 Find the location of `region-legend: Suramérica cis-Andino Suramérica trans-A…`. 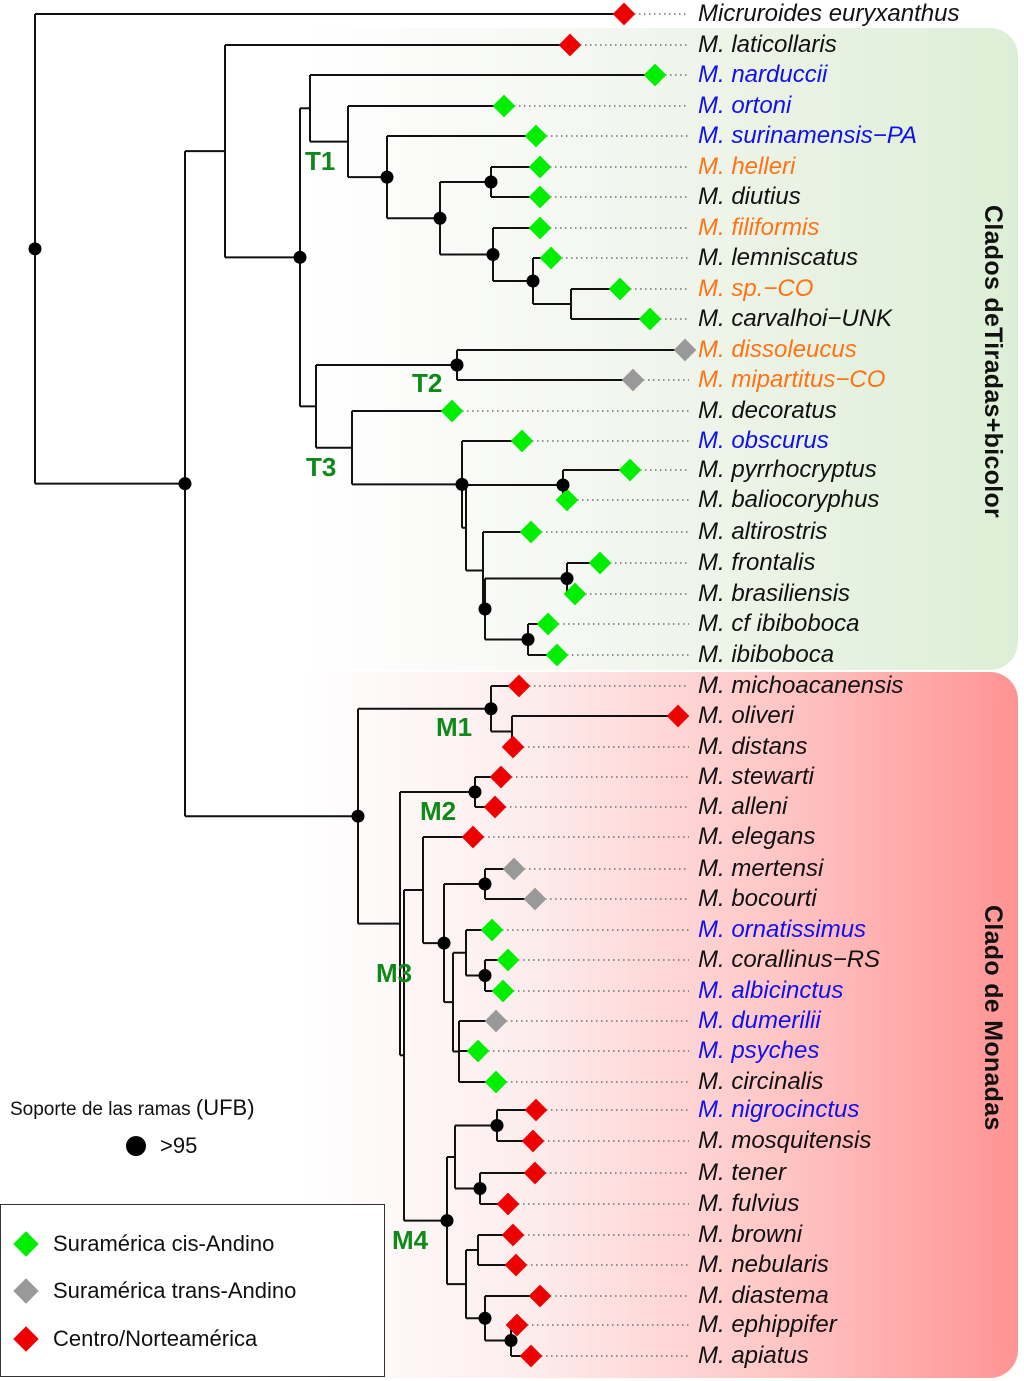

region-legend: Suramérica cis-Andino Suramérica trans-A… is located at coordinates (192, 1290).